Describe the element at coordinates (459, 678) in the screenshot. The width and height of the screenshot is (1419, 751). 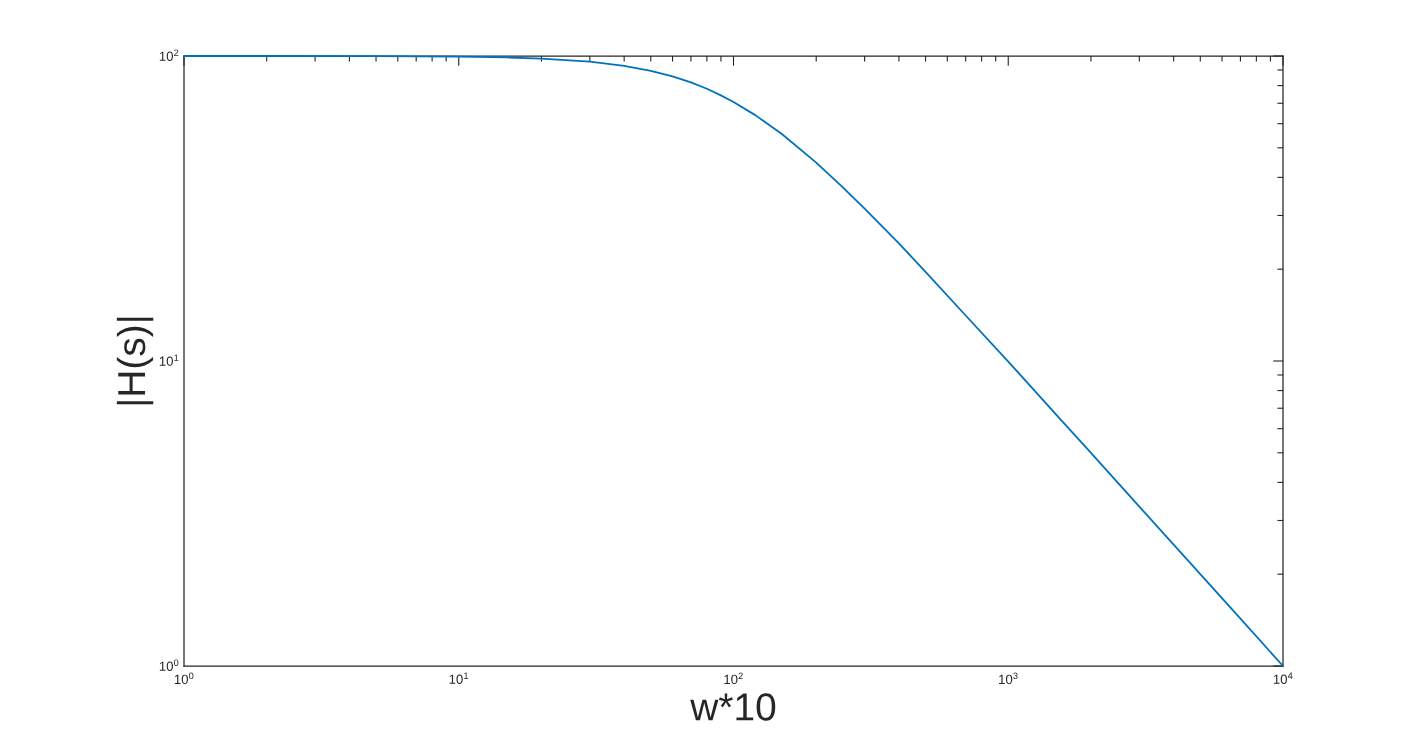
I see `x-tick-label: 10$^{1}$` at that location.